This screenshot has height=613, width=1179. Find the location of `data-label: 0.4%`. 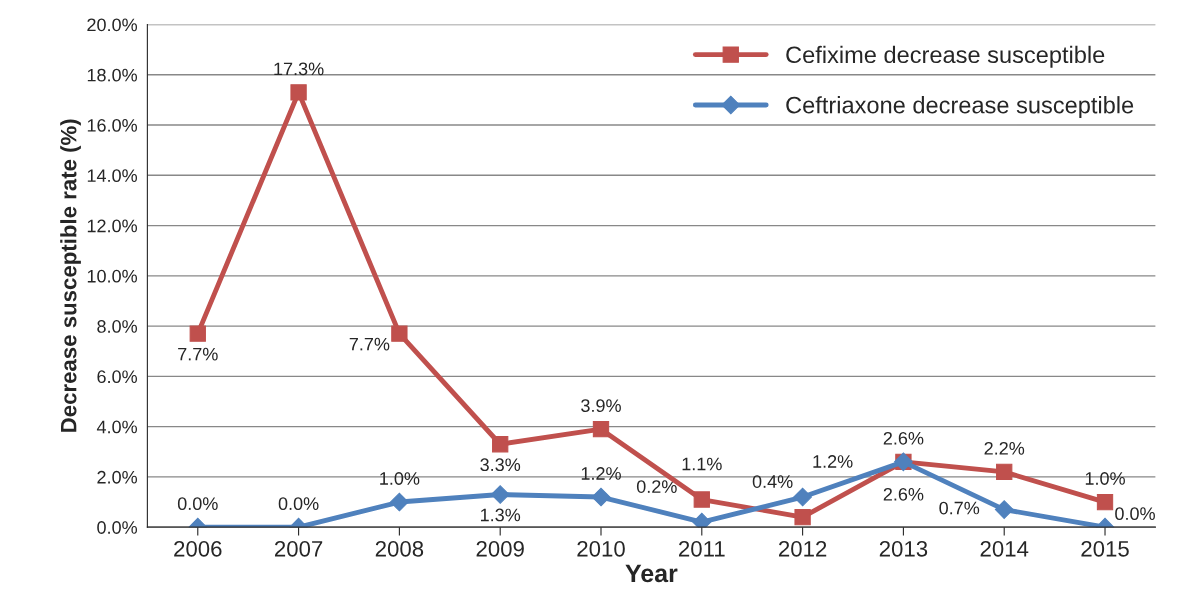

data-label: 0.4% is located at coordinates (772, 481).